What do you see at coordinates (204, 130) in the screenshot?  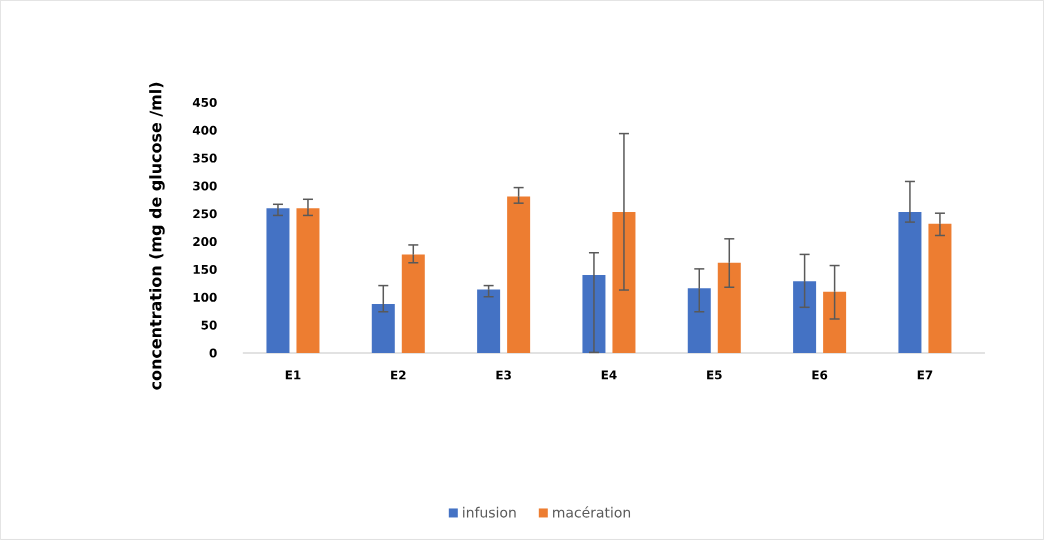 I see `y-tick-label: 400` at bounding box center [204, 130].